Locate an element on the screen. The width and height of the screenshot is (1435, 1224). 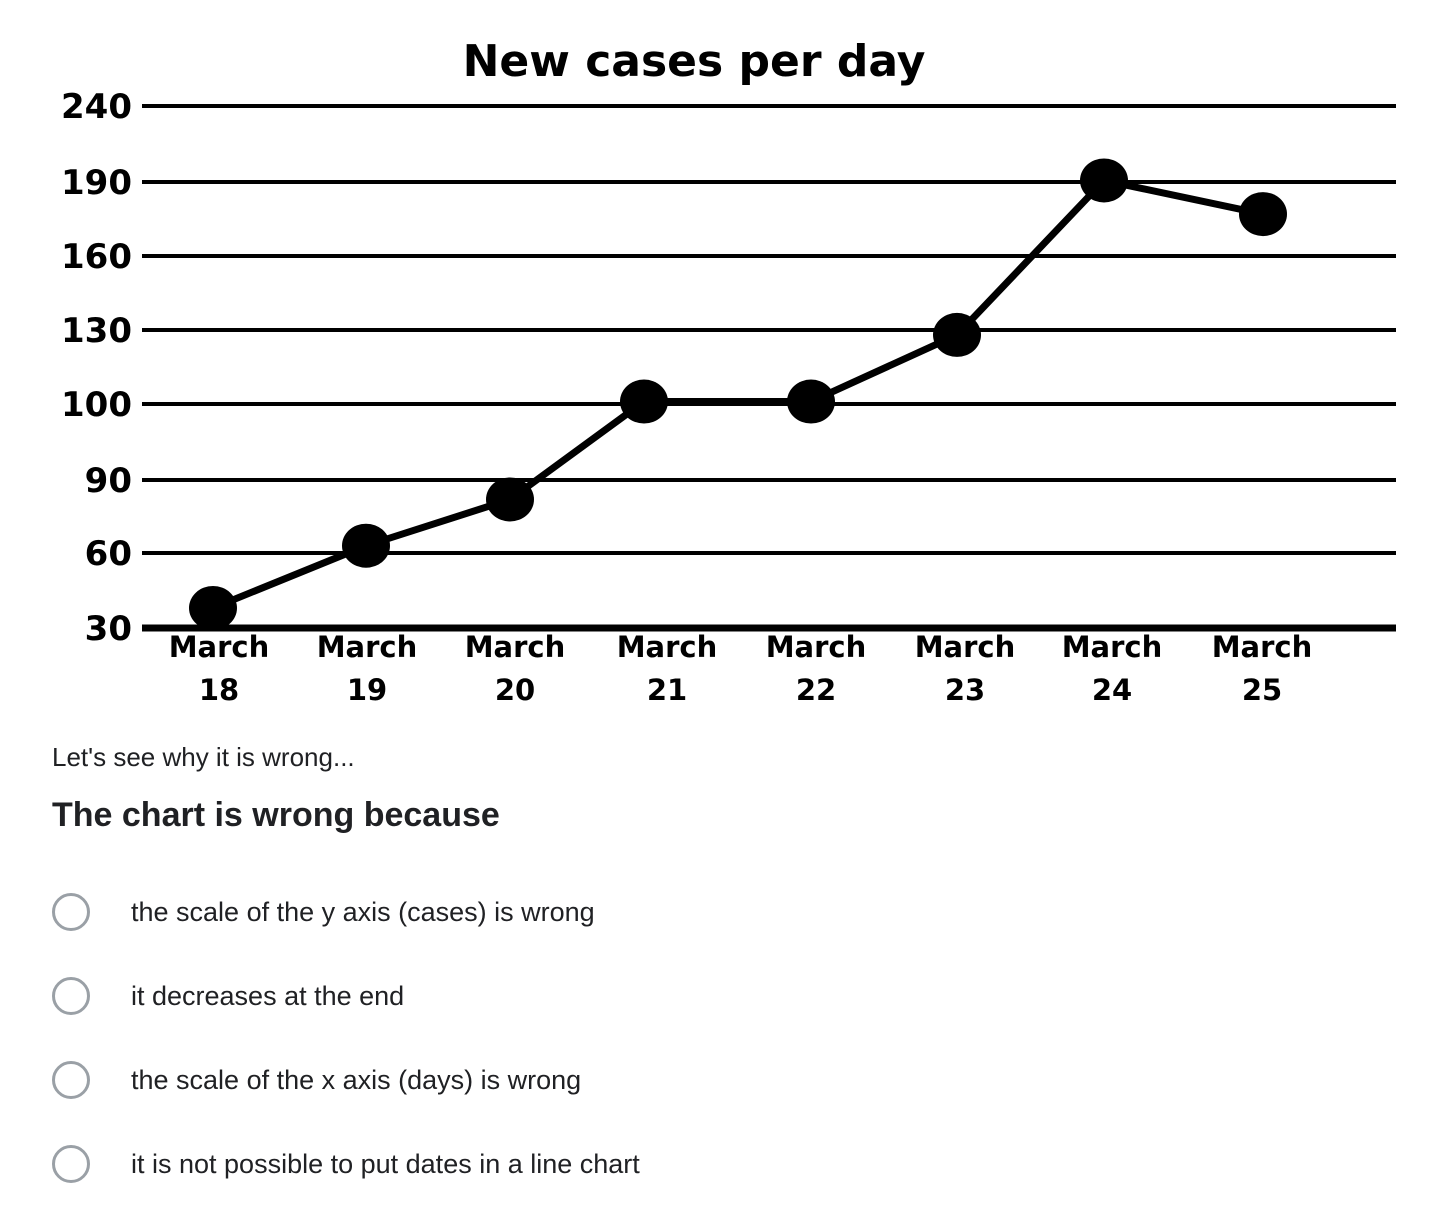
question-title: The chart is wrong because is located at coordinates (276, 815).